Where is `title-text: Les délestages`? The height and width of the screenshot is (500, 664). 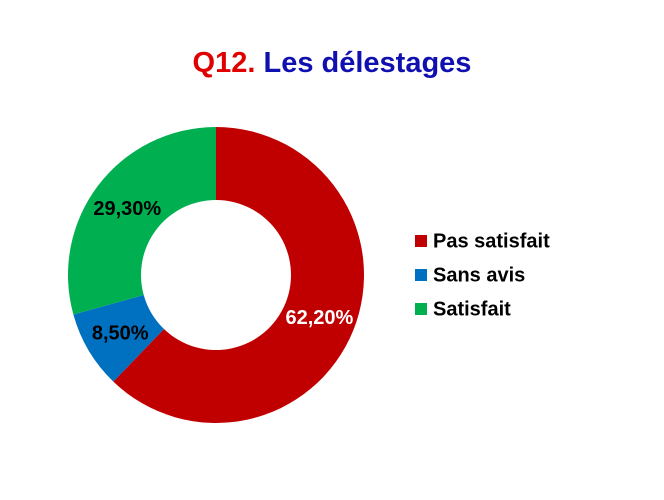 title-text: Les délestages is located at coordinates (367, 63).